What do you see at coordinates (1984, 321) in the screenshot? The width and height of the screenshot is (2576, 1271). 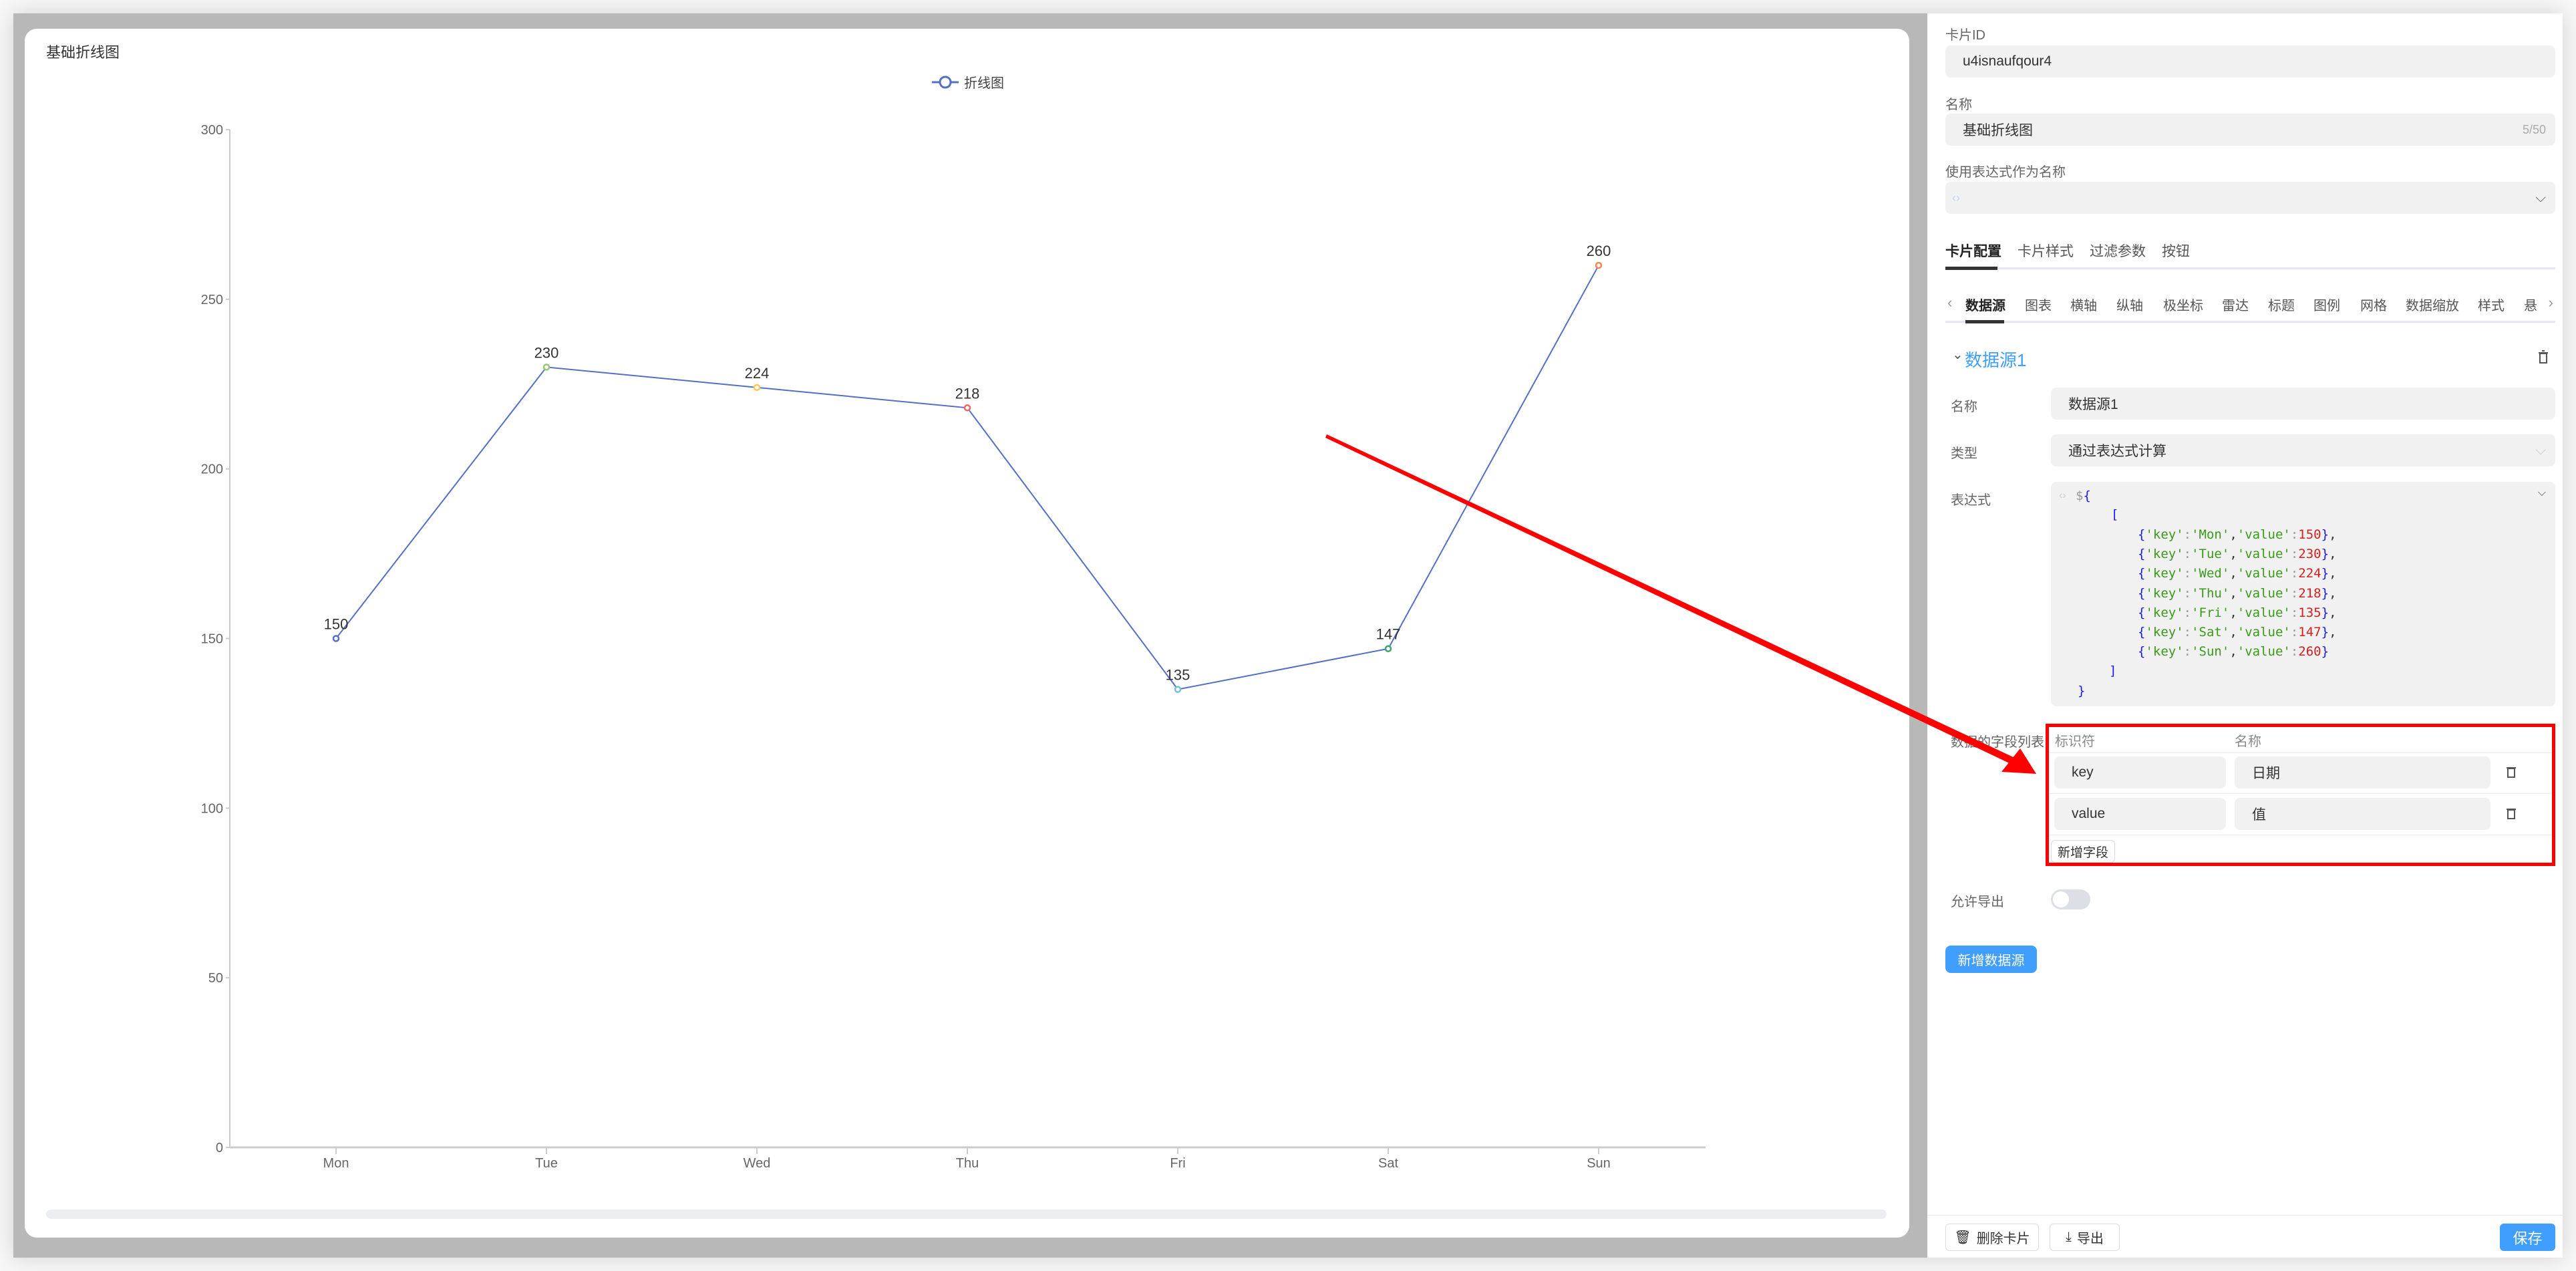 I see `active-subtab-indicator` at bounding box center [1984, 321].